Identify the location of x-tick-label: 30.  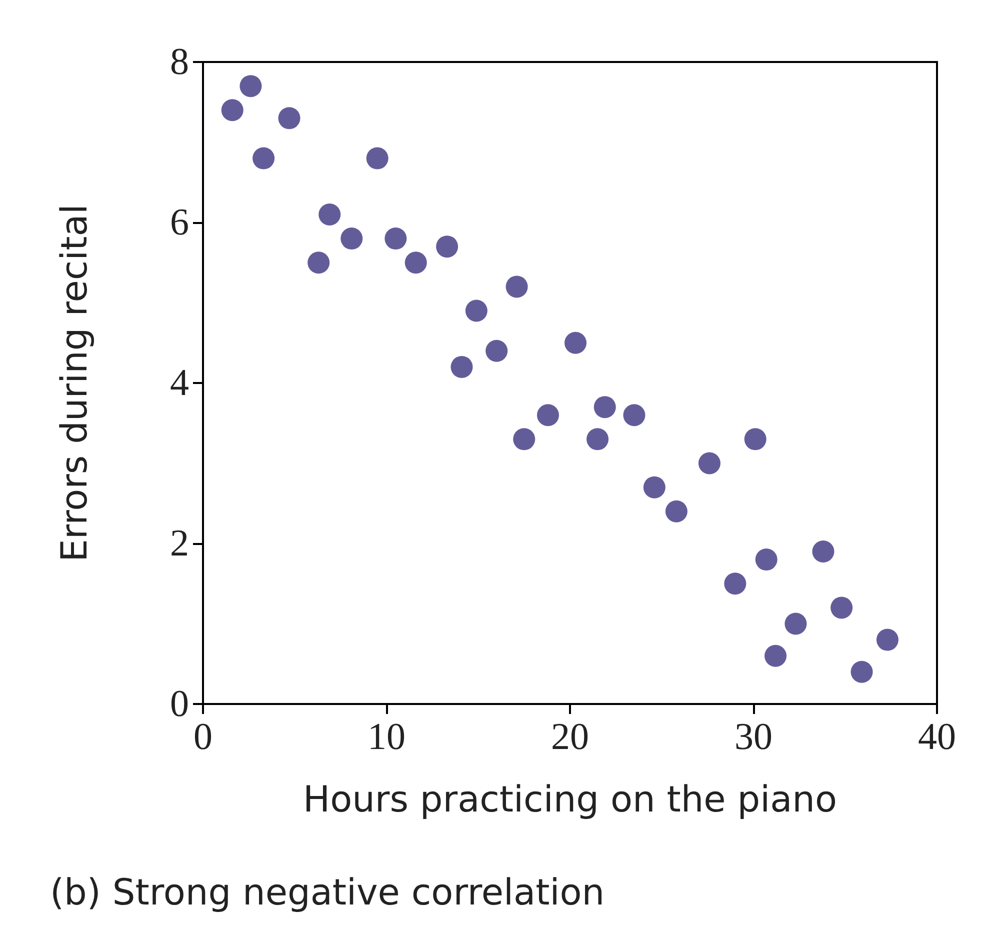
(753, 737).